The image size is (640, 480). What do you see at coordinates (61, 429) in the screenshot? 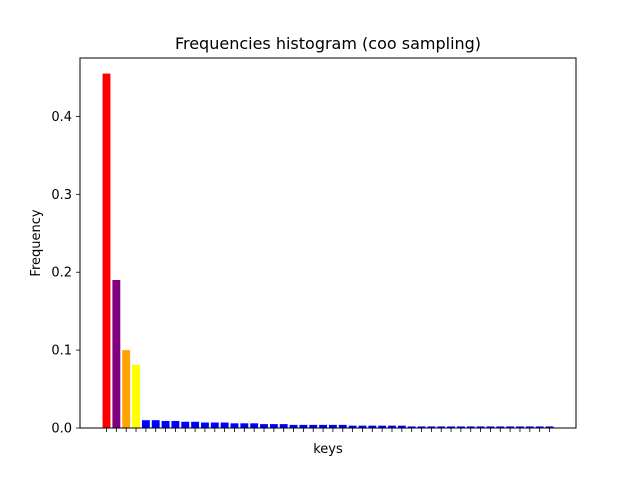
I see `y-tick-label-0.0: 0.0` at bounding box center [61, 429].